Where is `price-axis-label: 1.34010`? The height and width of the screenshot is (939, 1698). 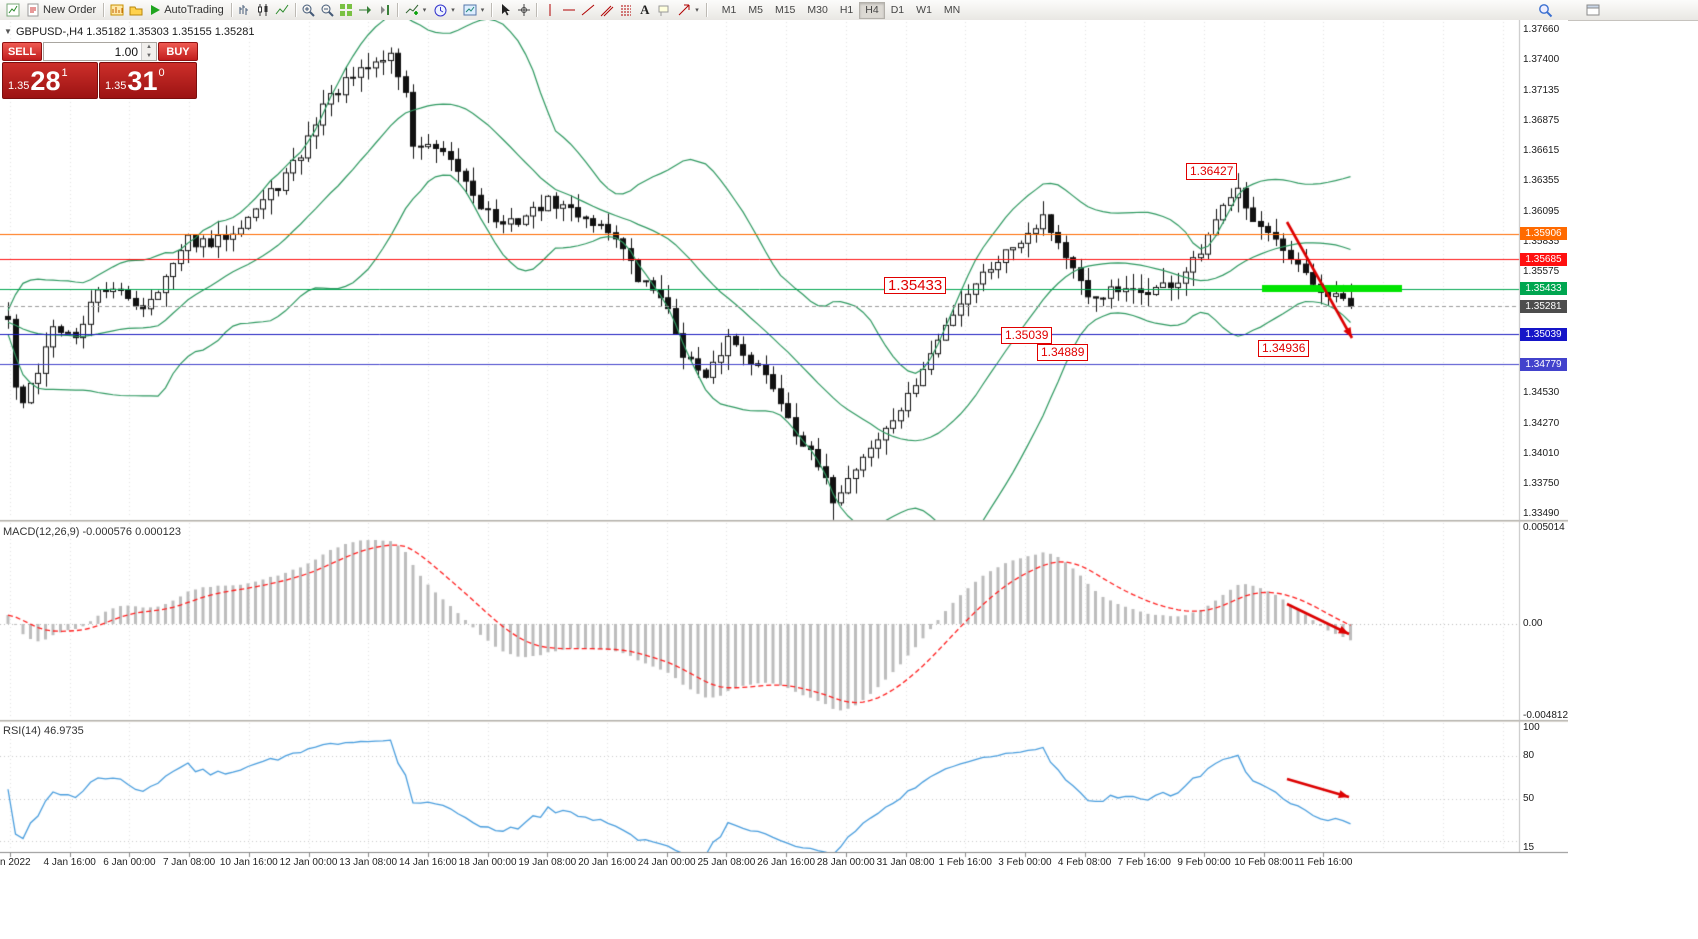 price-axis-label: 1.34010 is located at coordinates (1541, 453).